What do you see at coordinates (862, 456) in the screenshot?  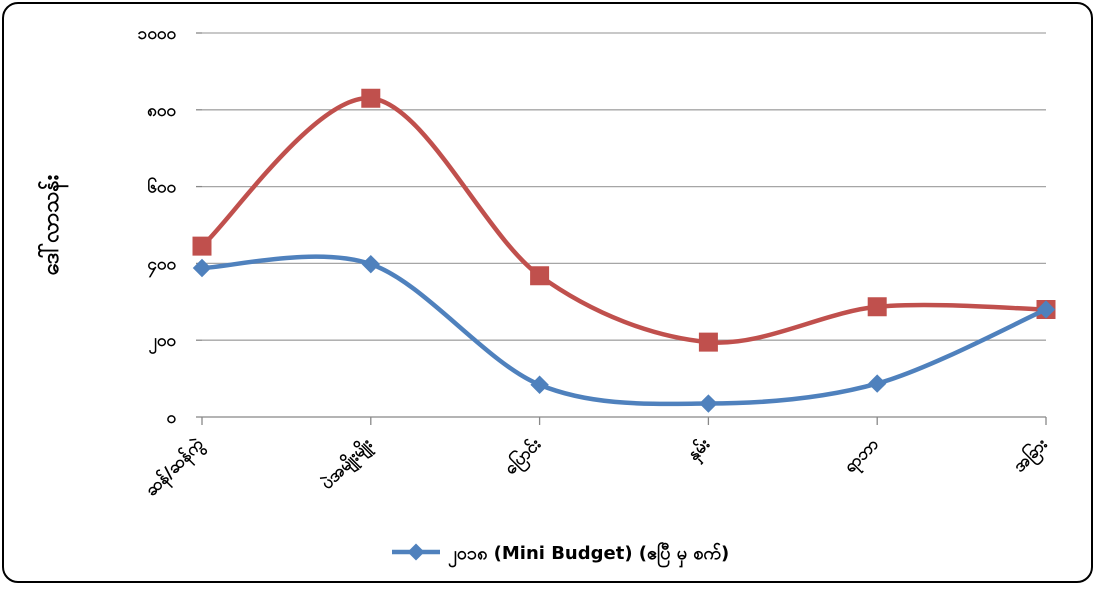 I see `x-tick-label: ရာဘာ` at bounding box center [862, 456].